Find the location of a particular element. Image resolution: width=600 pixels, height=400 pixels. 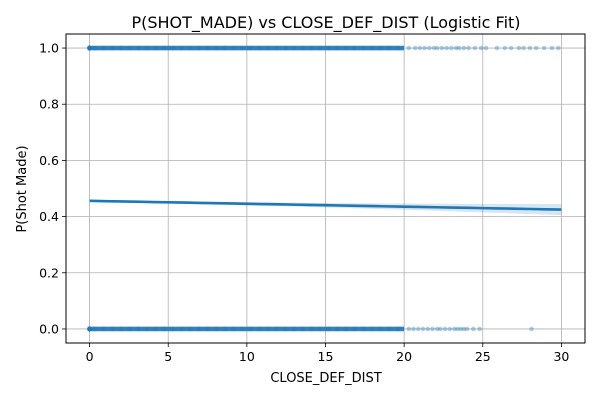

y-axis-label: P(Shot Made) is located at coordinates (22, 188).